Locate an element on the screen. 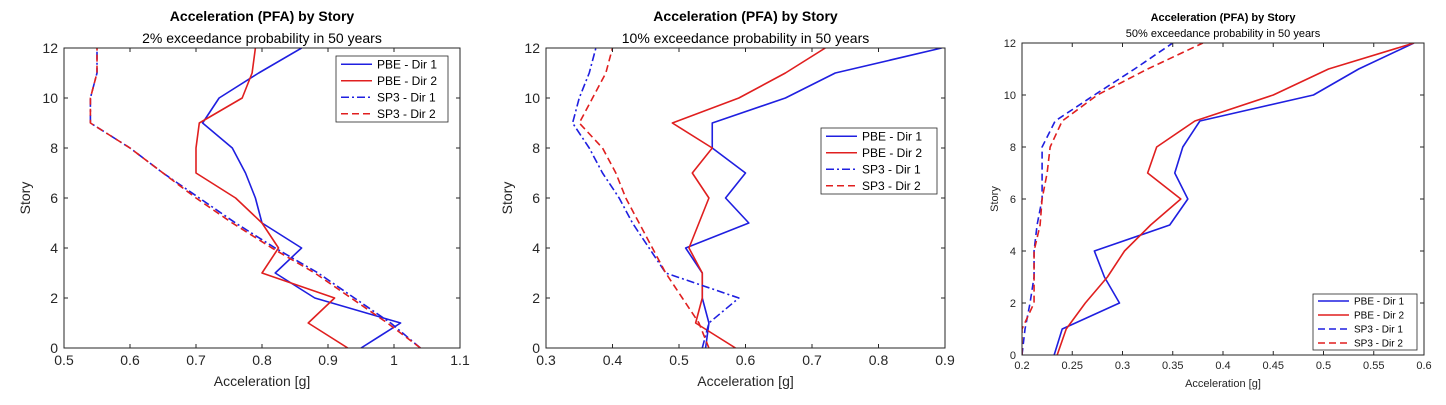  x-tick-label: 0.25 is located at coordinates (1072, 366).